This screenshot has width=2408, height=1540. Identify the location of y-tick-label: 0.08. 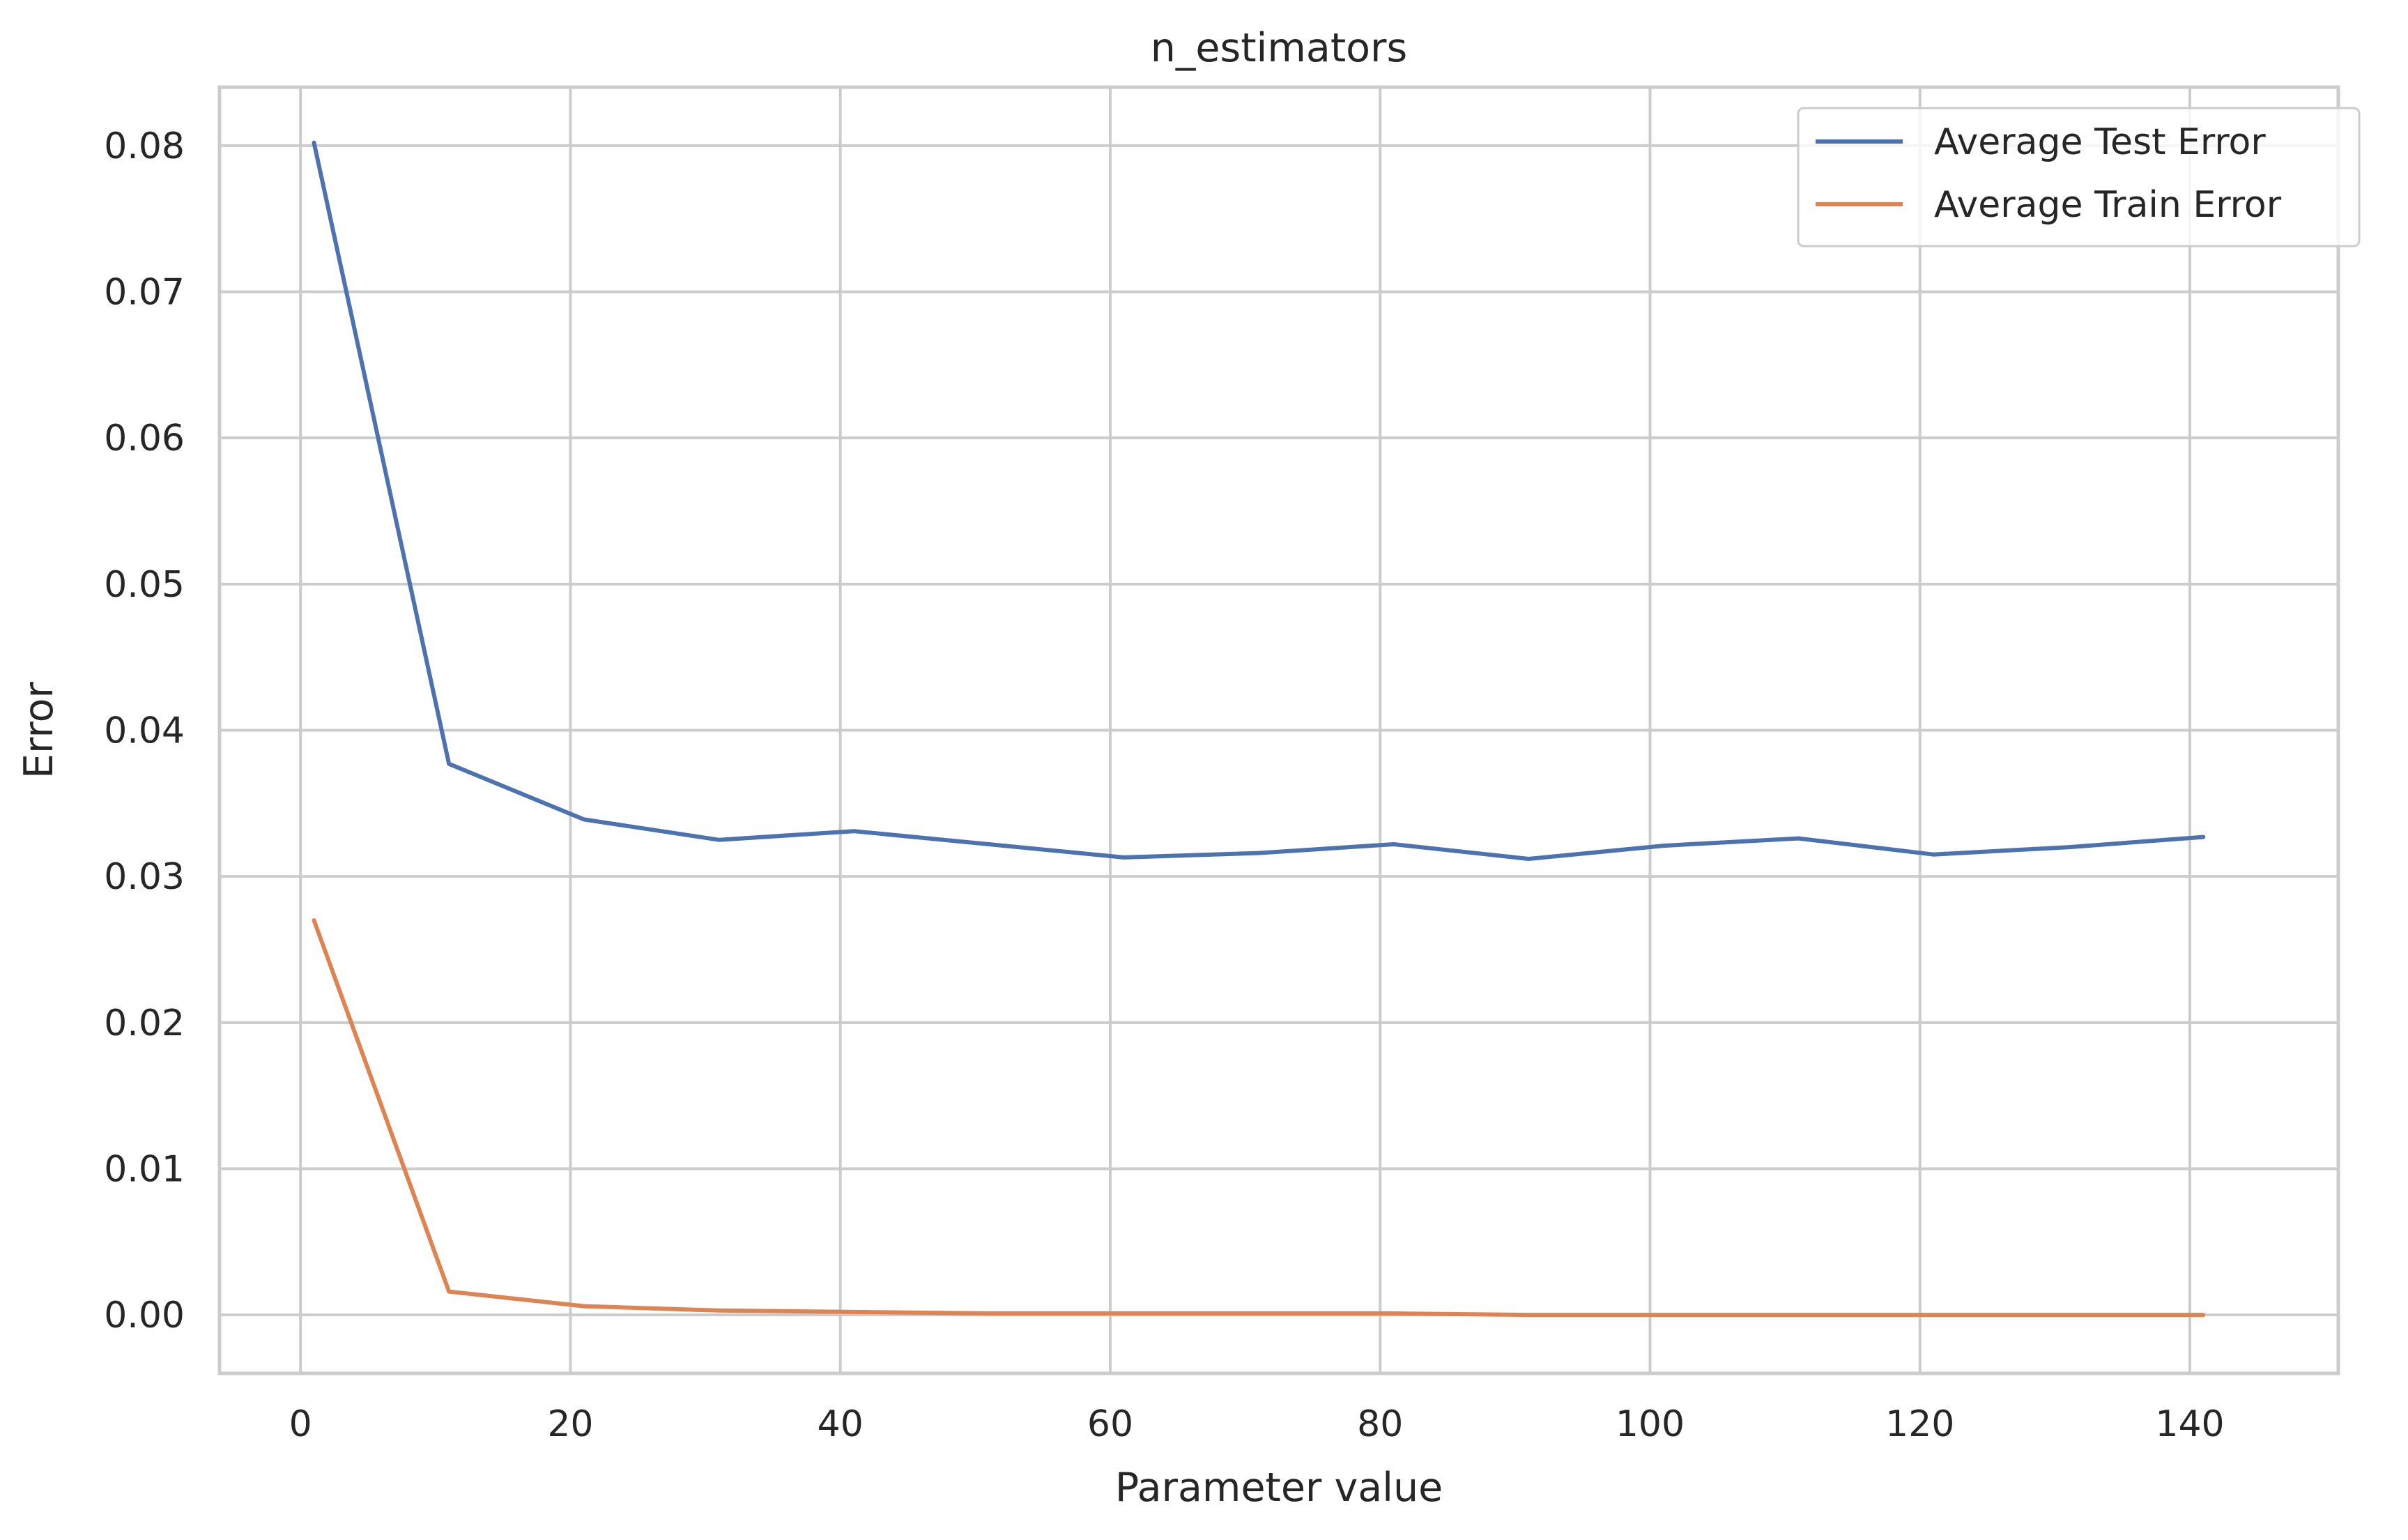
(144, 146).